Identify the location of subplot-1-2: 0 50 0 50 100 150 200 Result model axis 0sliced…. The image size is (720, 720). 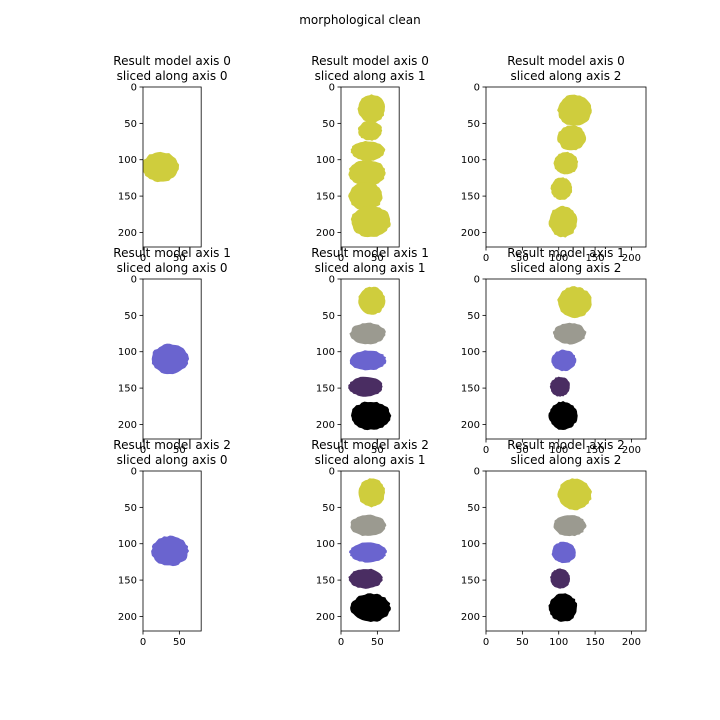
(370, 159).